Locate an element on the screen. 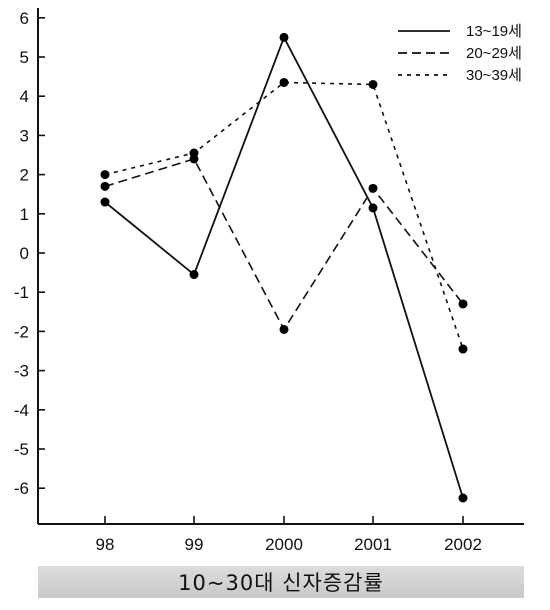 This screenshot has height=610, width=550. x-tick-label: 99 is located at coordinates (194, 544).